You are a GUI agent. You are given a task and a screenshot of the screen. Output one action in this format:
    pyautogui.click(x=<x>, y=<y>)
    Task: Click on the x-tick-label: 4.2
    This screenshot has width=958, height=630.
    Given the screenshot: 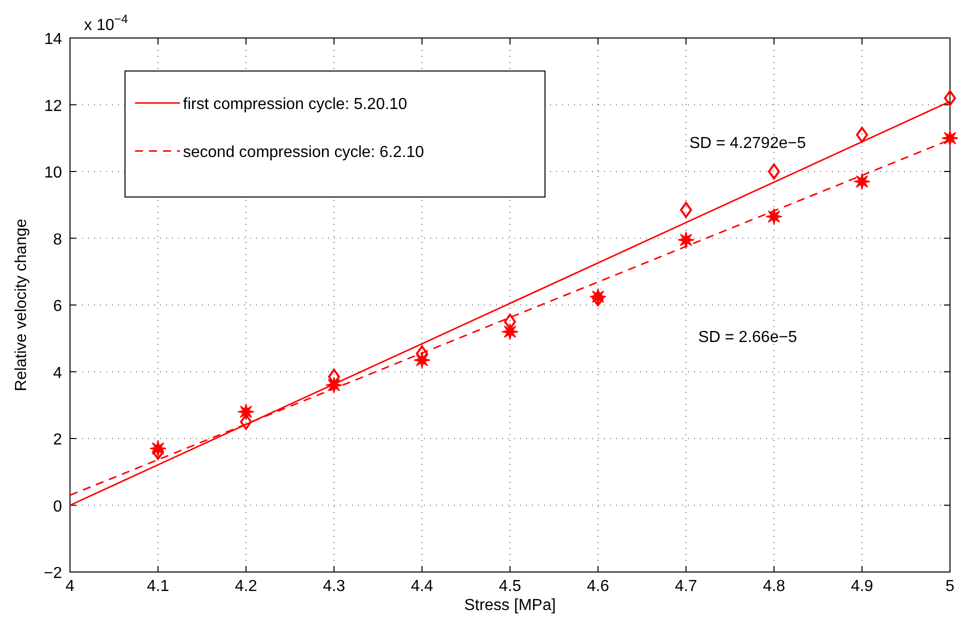 What is the action you would take?
    pyautogui.click(x=246, y=586)
    